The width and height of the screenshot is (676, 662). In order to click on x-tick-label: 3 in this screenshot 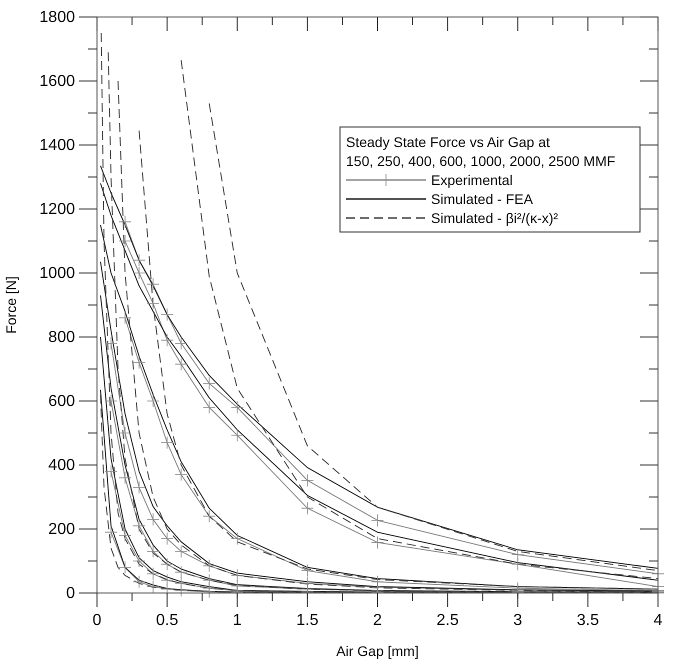, I will do `click(517, 620)`.